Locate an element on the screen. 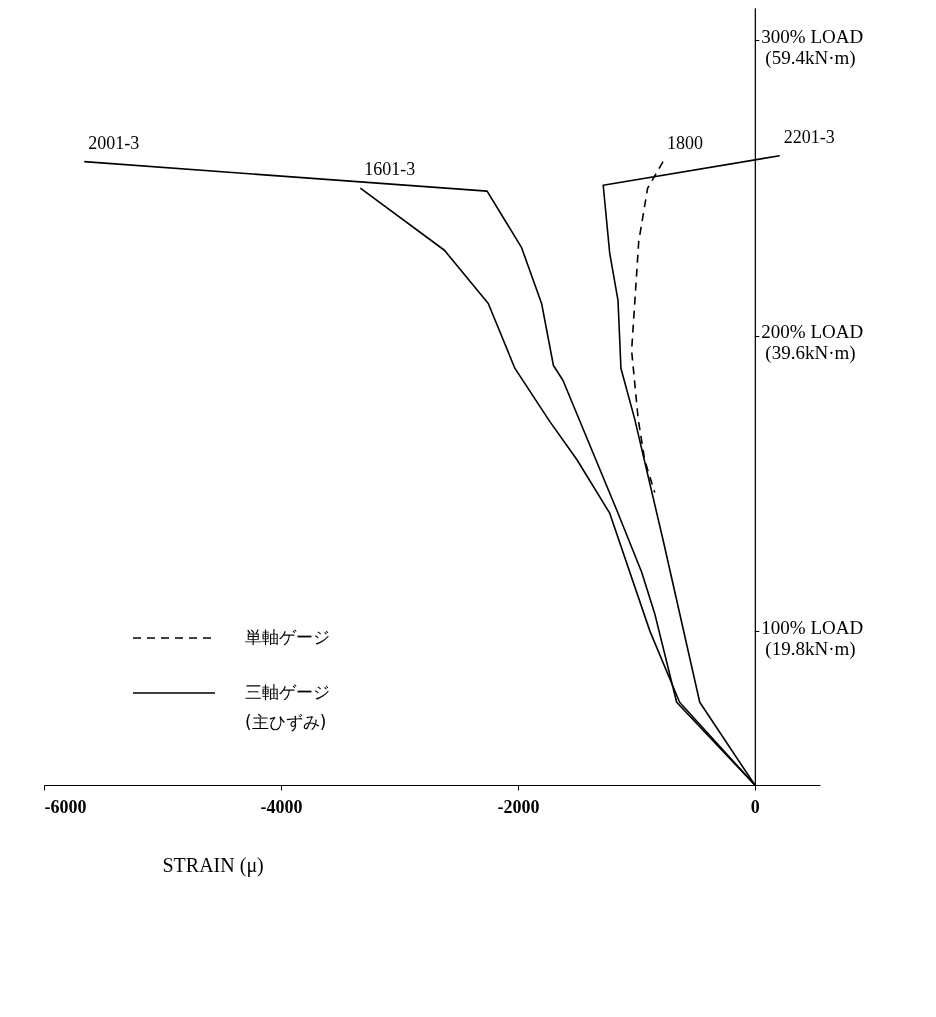 This screenshot has width=936, height=1017. x-tick-label: -4000 is located at coordinates (281, 806).